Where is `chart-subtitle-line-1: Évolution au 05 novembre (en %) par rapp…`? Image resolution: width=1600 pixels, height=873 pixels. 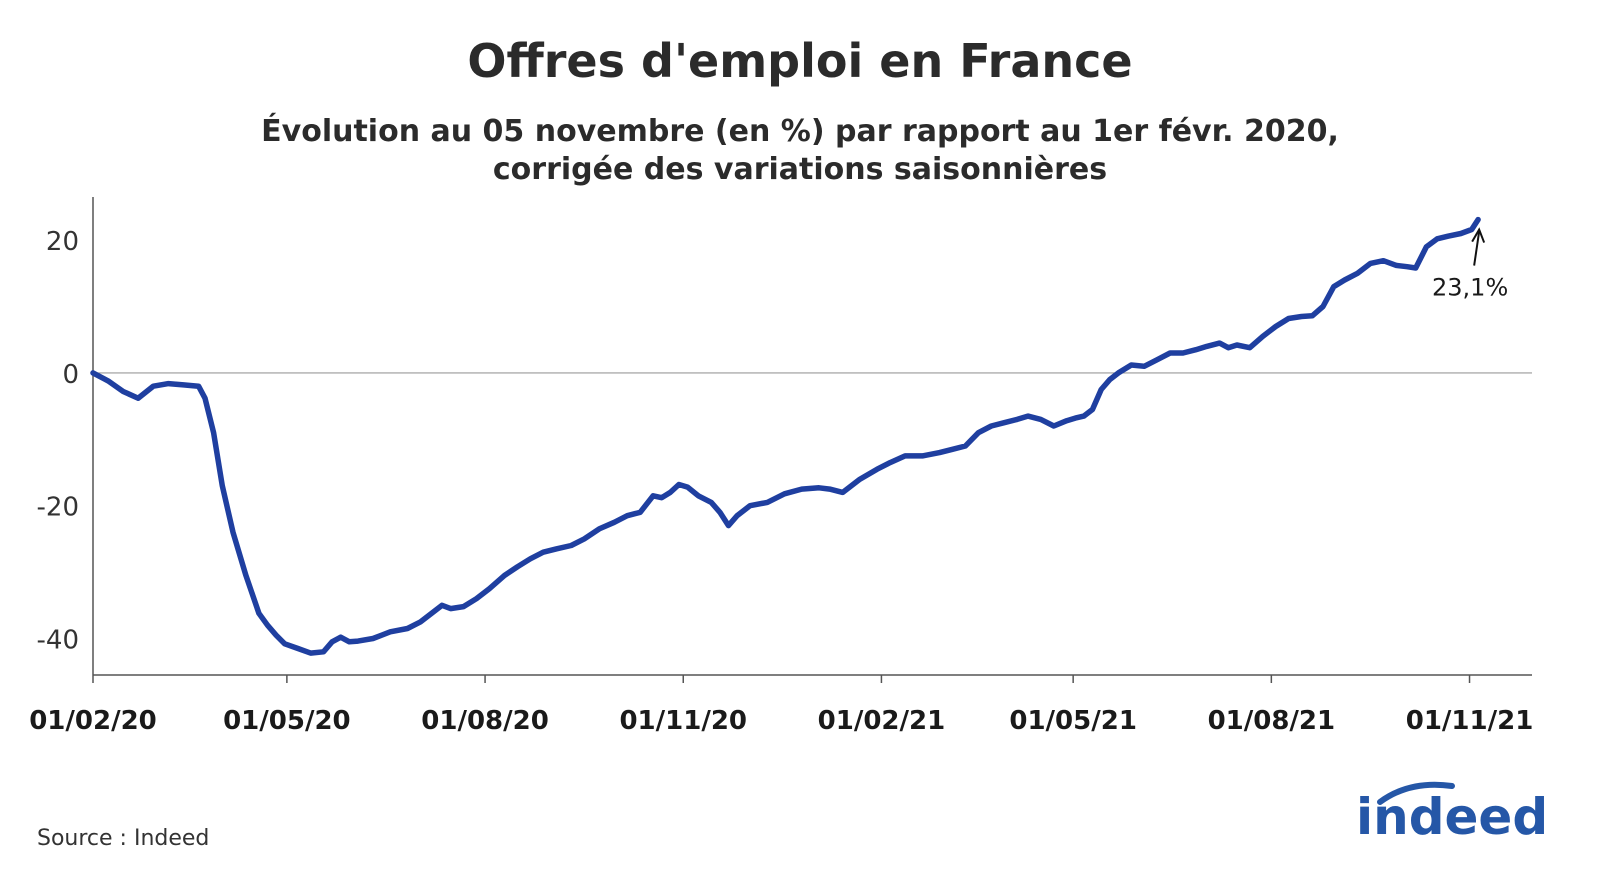 chart-subtitle-line-1: Évolution au 05 novembre (en %) par rapp… is located at coordinates (800, 131).